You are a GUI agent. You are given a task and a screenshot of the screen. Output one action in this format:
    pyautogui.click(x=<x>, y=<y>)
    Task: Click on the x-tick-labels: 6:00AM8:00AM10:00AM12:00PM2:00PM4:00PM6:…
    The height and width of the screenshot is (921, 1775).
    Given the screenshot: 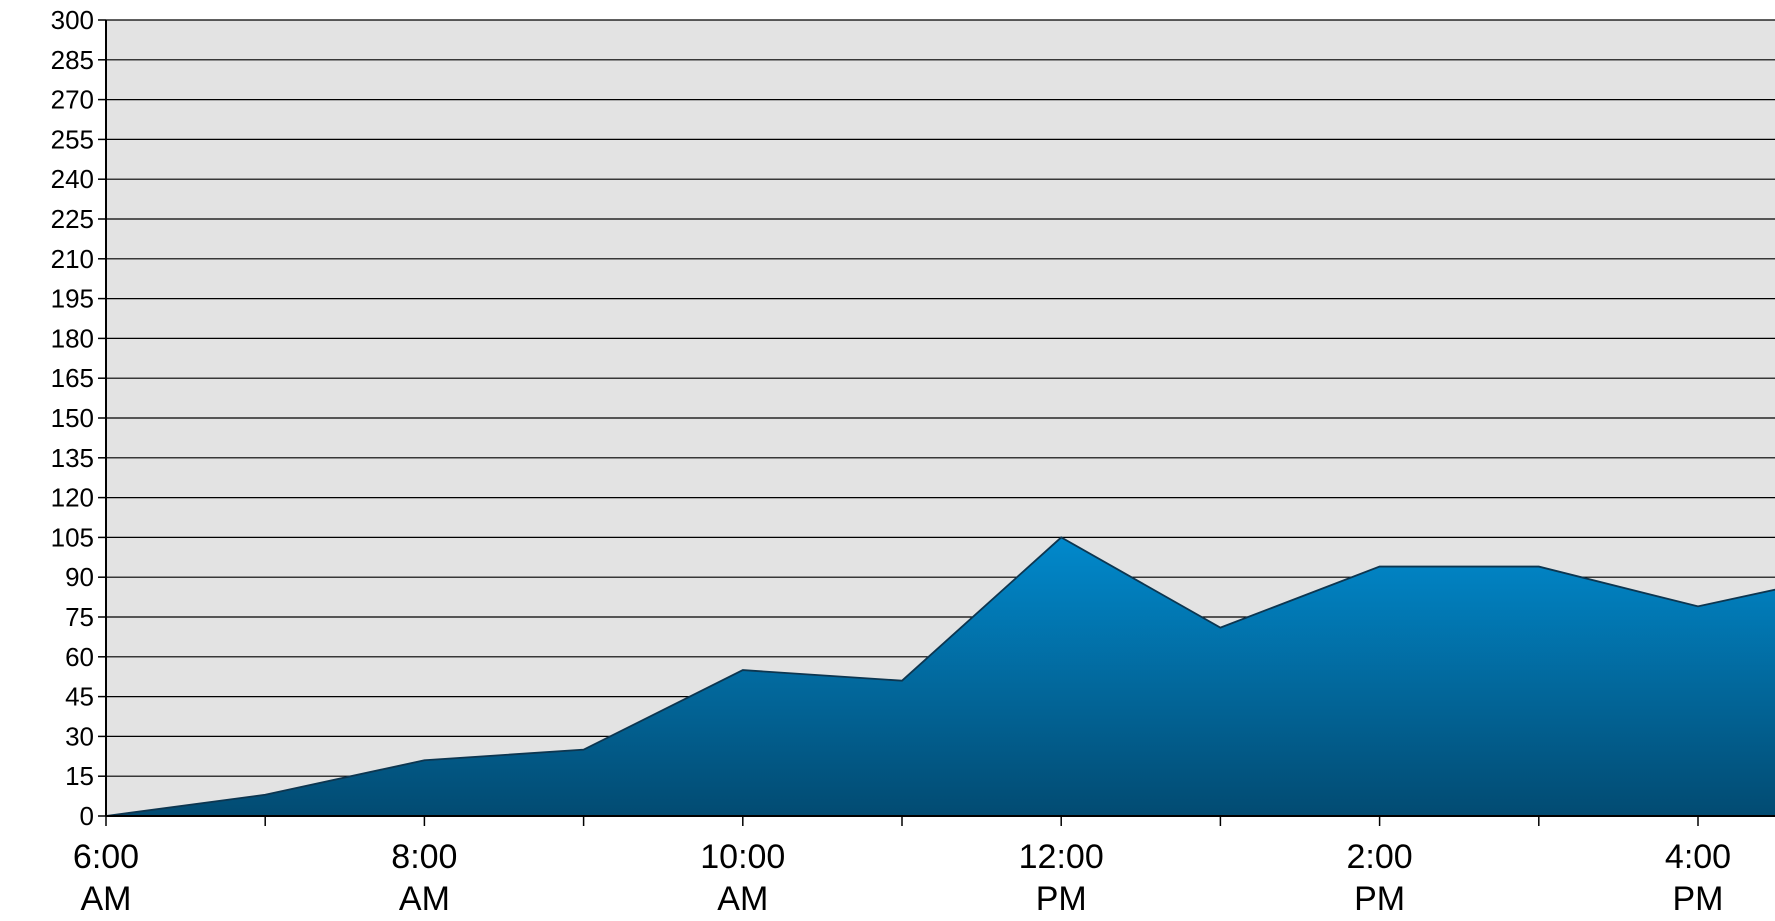 What is the action you would take?
    pyautogui.click(x=902, y=878)
    